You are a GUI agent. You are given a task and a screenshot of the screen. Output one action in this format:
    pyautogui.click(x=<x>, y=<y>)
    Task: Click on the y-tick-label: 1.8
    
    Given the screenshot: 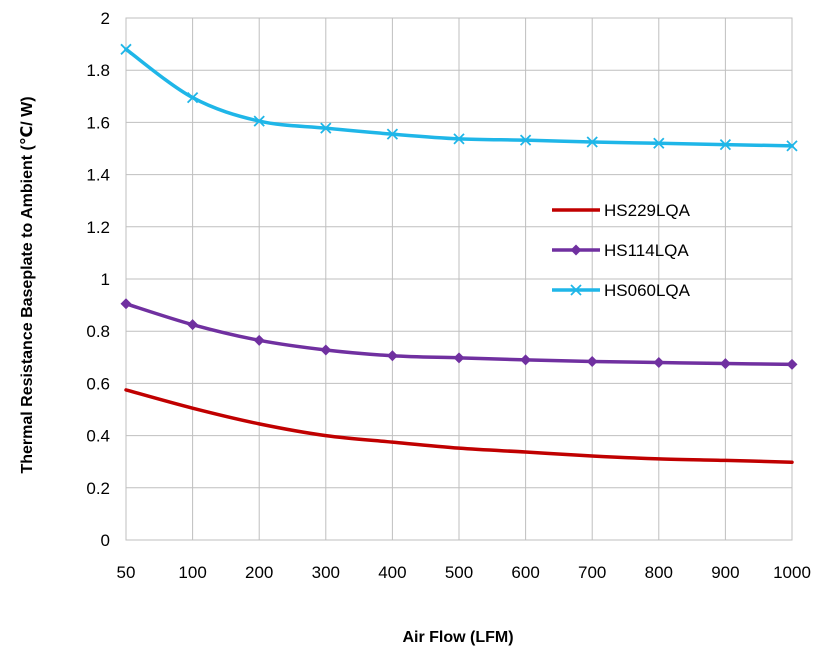 What is the action you would take?
    pyautogui.click(x=98, y=70)
    